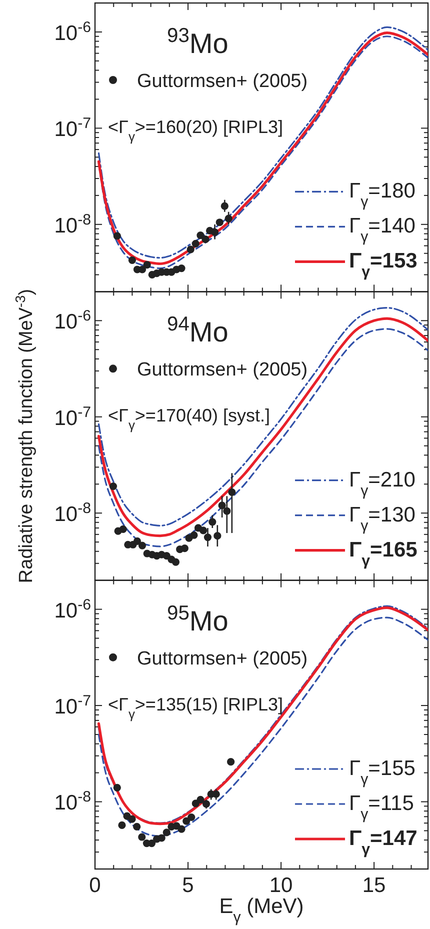 This screenshot has height=929, width=430. Describe the element at coordinates (381, 807) in the screenshot. I see `legend-label: Γ$_{γ}$=115` at that location.